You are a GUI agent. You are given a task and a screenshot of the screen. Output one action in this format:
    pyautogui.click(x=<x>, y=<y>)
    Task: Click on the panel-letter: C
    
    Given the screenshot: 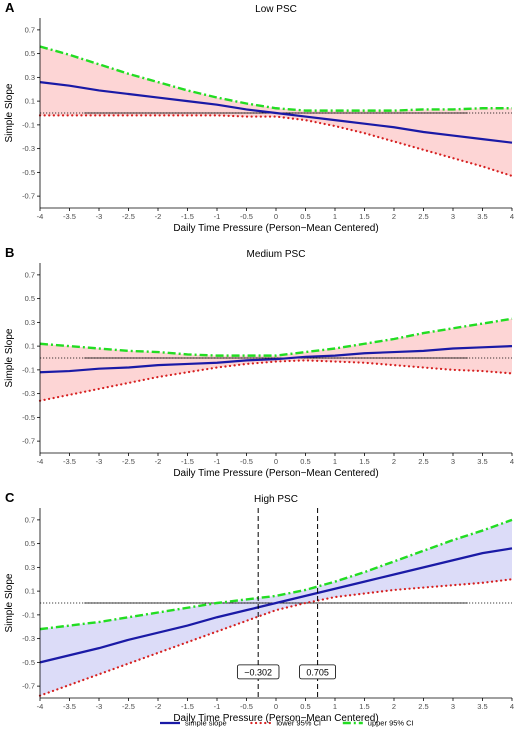 What is the action you would take?
    pyautogui.click(x=10, y=497)
    